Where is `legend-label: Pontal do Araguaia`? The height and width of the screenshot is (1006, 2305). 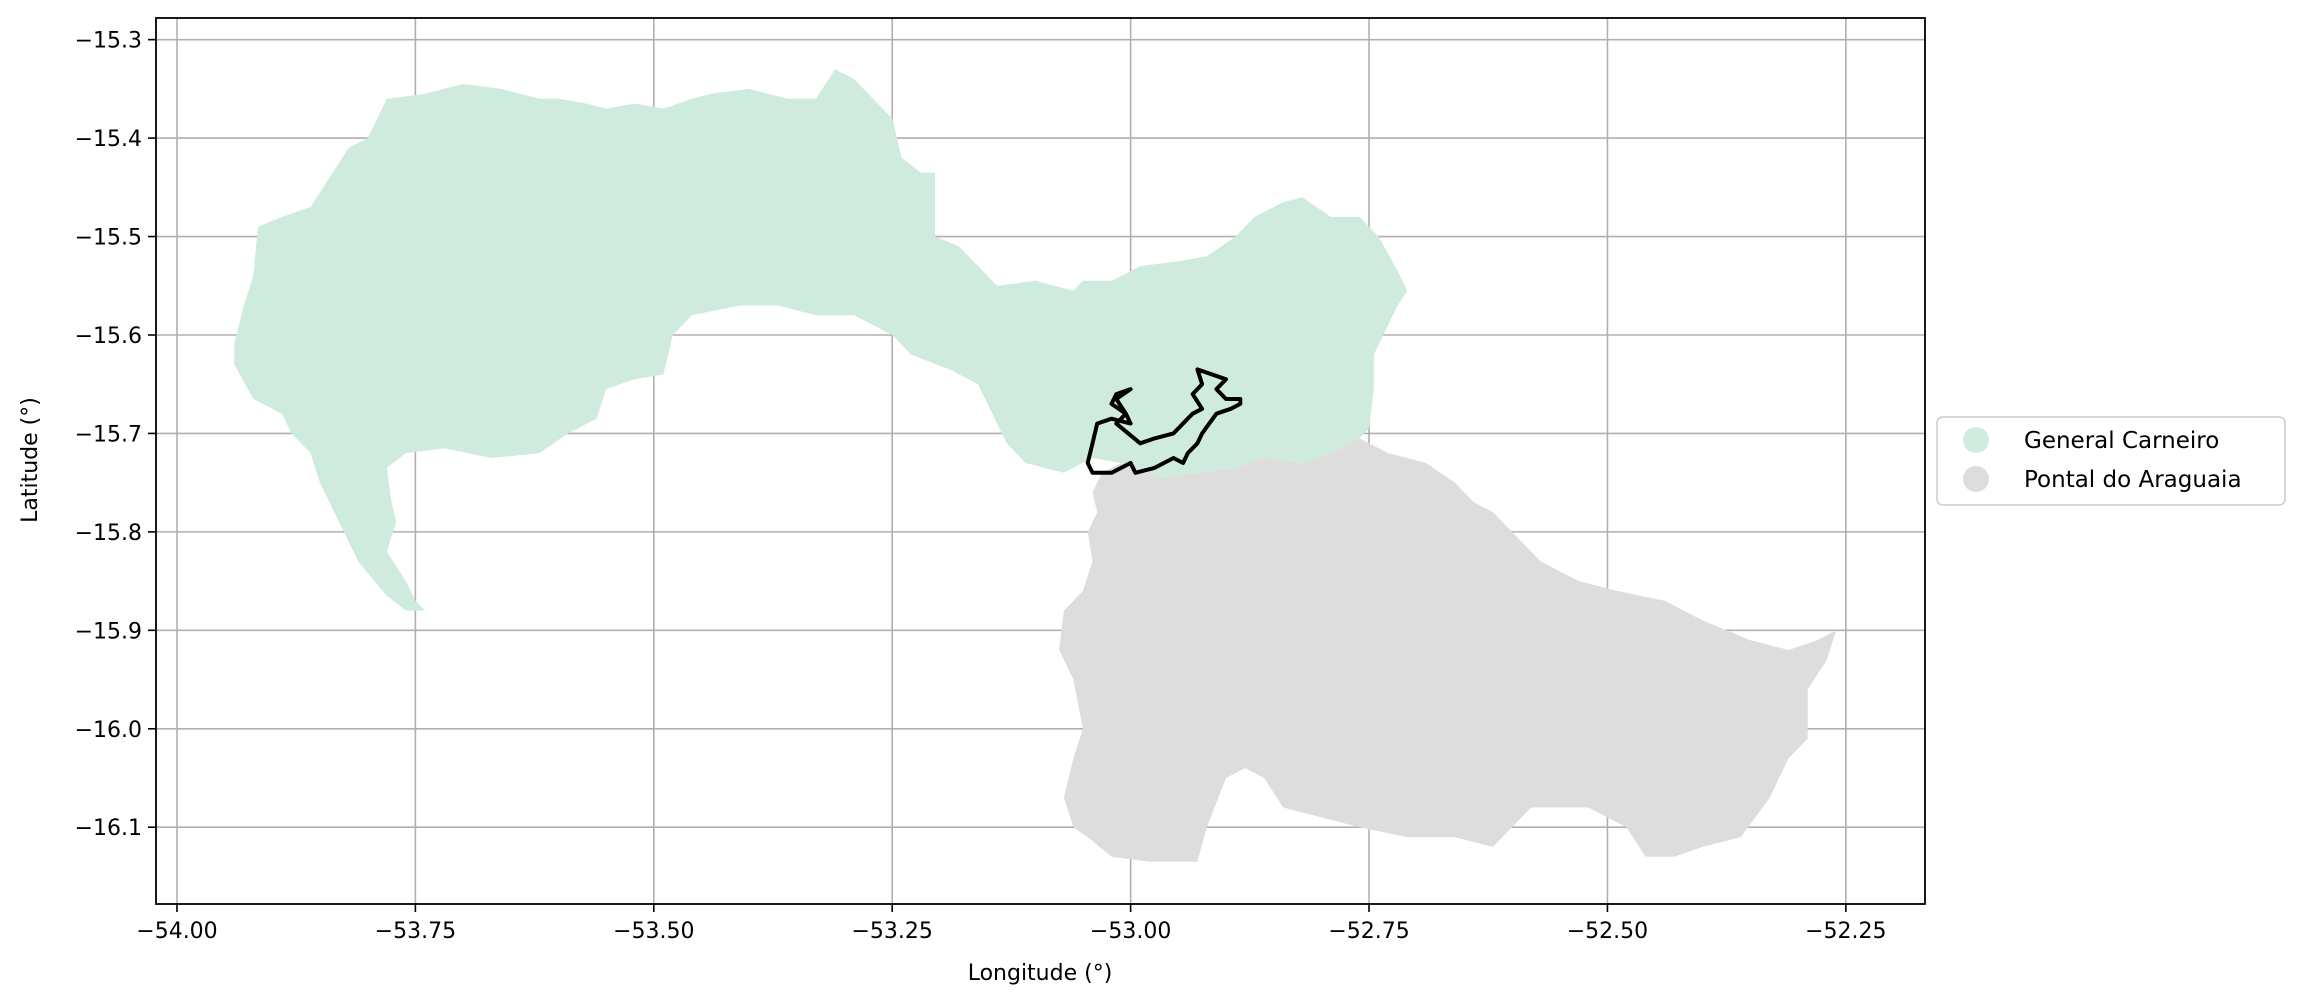 legend-label: Pontal do Araguaia is located at coordinates (2133, 480).